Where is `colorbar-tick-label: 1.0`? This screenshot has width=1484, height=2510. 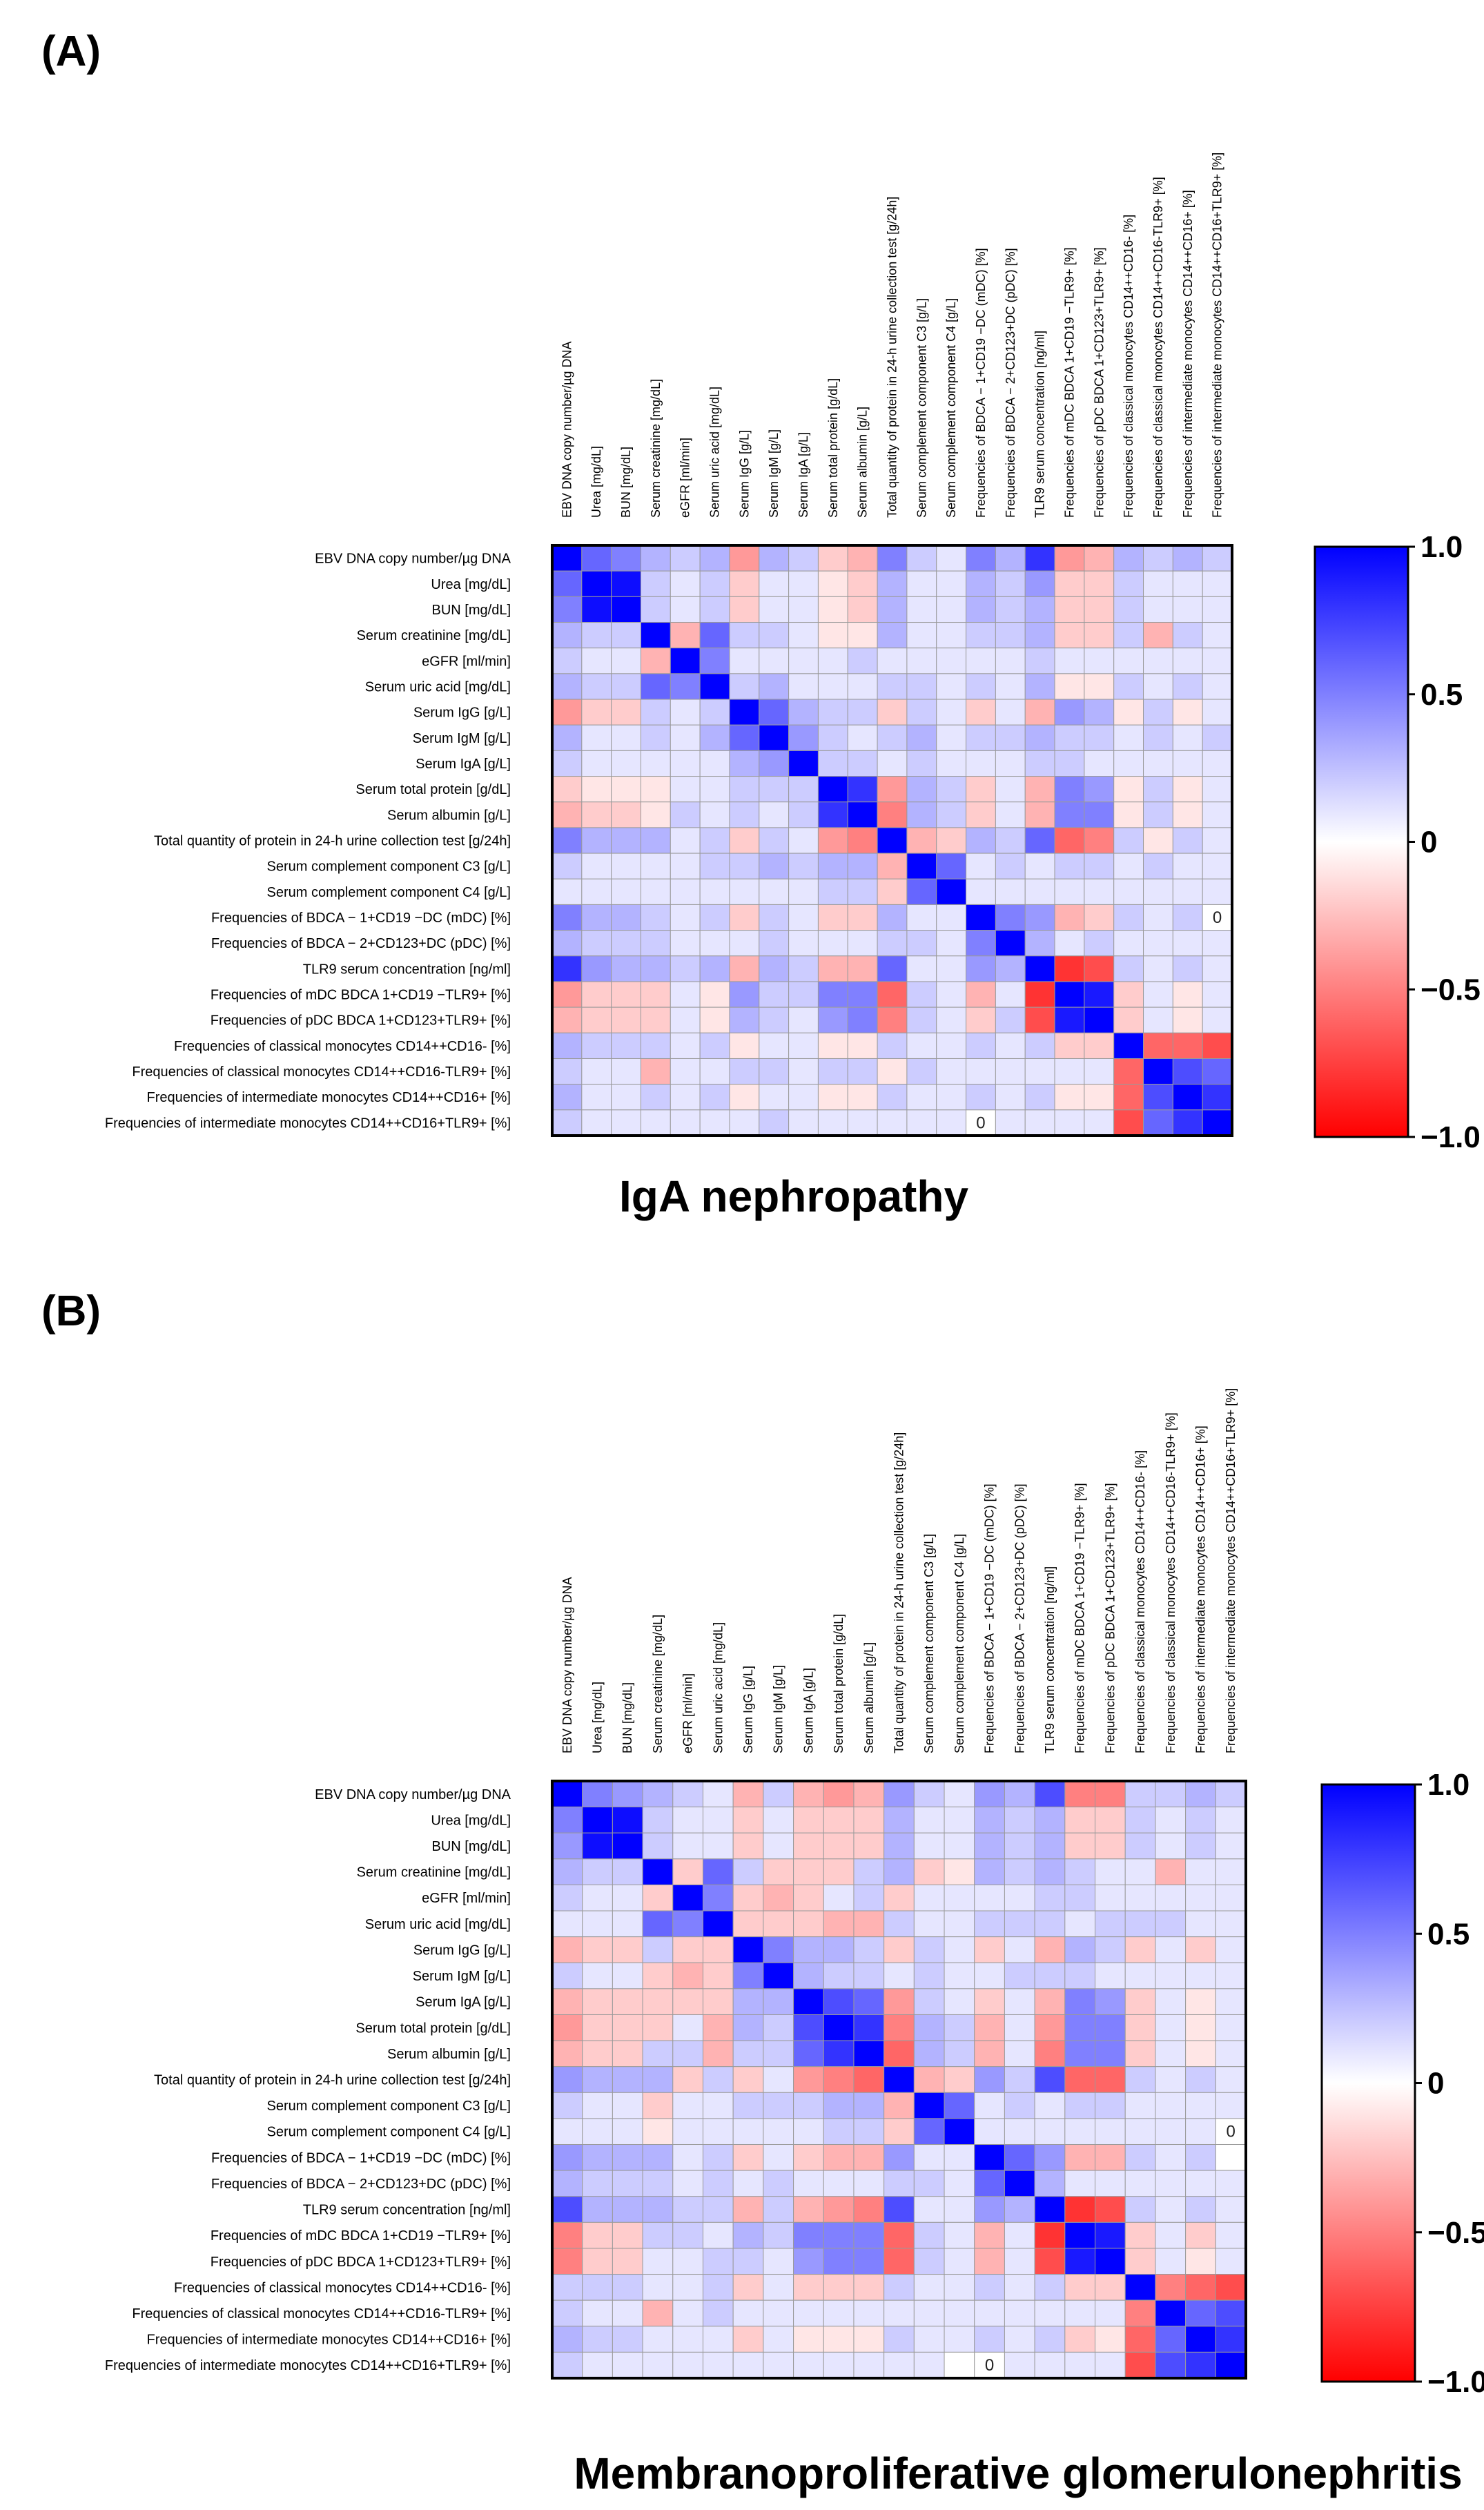 colorbar-tick-label: 1.0 is located at coordinates (1442, 547).